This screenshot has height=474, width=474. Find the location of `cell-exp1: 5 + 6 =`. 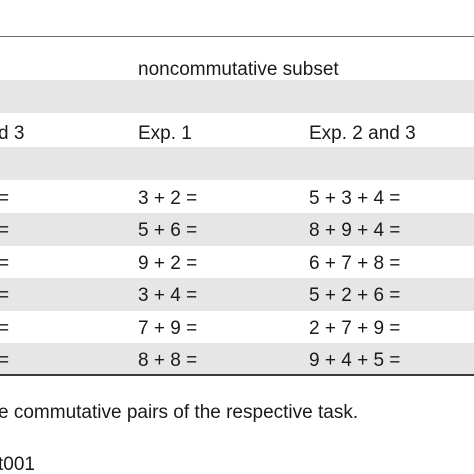

cell-exp1: 5 + 6 = is located at coordinates (168, 231).